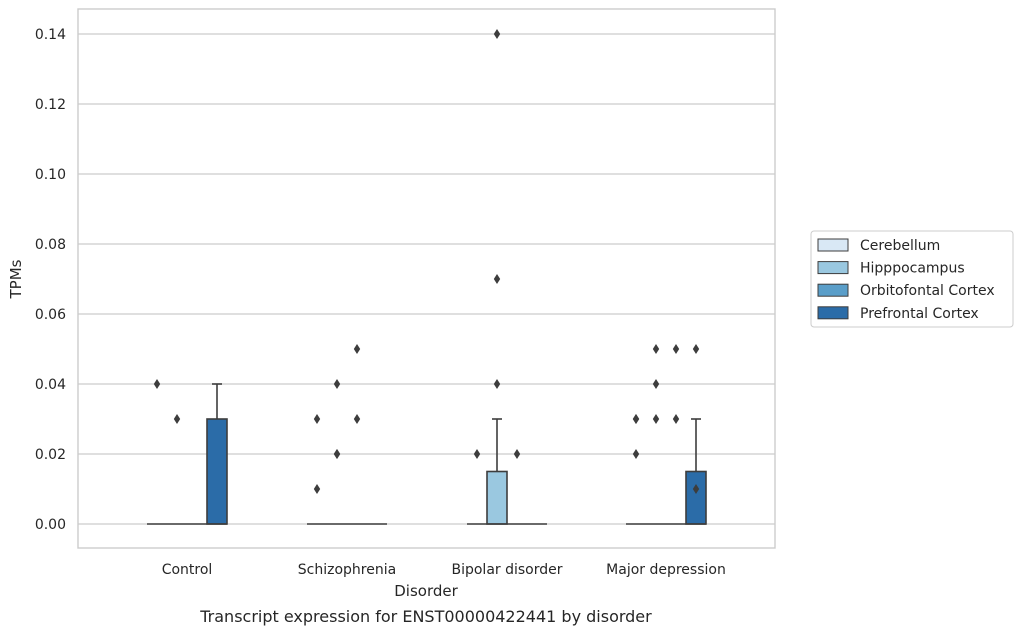 The height and width of the screenshot is (634, 1023). What do you see at coordinates (919, 314) in the screenshot?
I see `legend-label: Prefrontal Cortex` at bounding box center [919, 314].